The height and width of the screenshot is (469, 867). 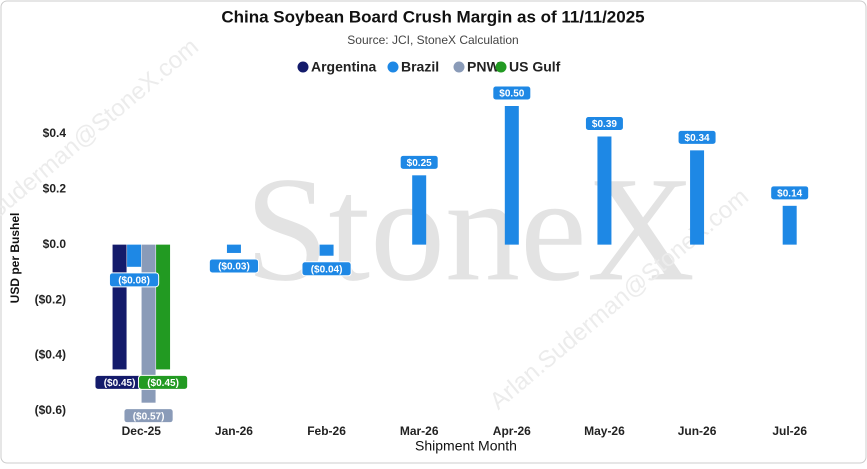 What do you see at coordinates (142, 431) in the screenshot?
I see `x-tick-label: Dec-25` at bounding box center [142, 431].